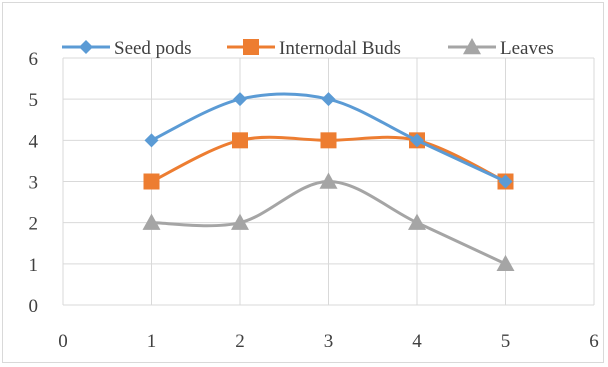 The width and height of the screenshot is (608, 367). Describe the element at coordinates (594, 341) in the screenshot. I see `x-tick-label: 6` at that location.